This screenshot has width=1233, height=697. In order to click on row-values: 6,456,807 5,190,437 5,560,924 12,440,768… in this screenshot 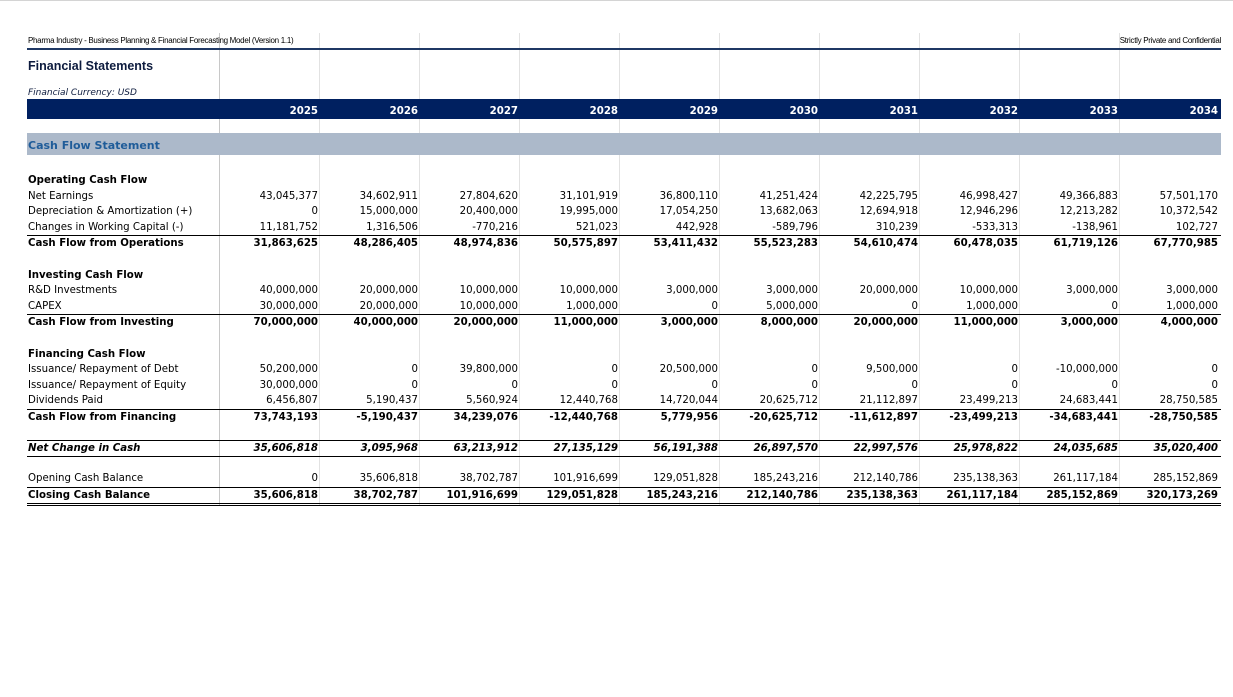, I will do `click(720, 401)`.